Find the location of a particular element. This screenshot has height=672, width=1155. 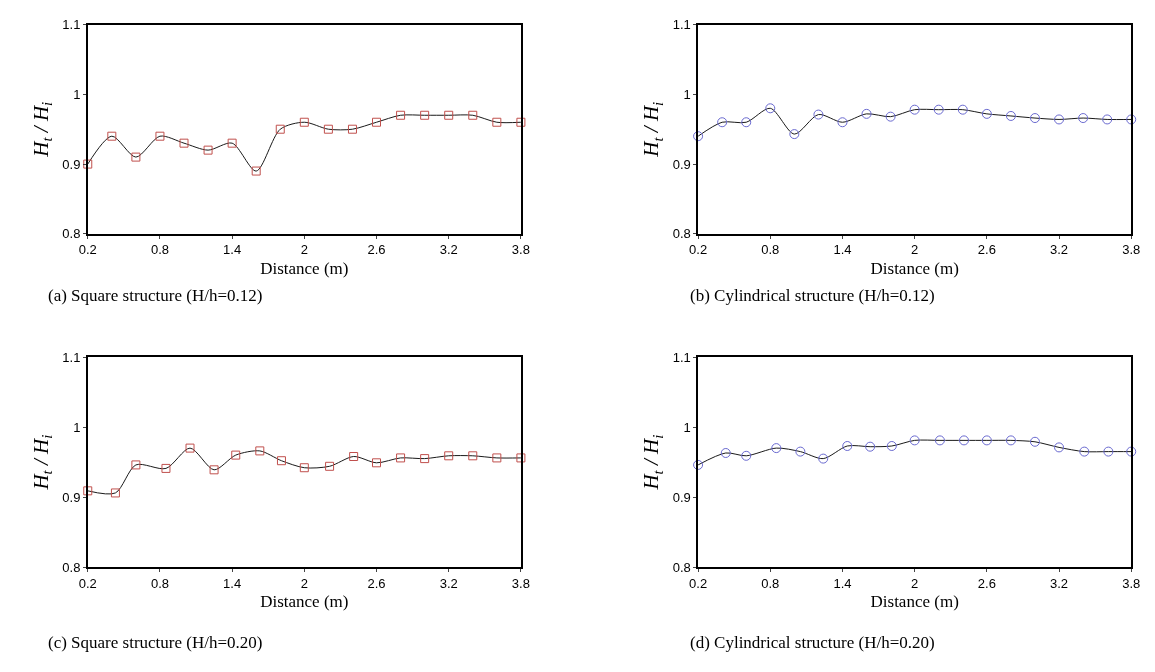

text: (a) Square structure (H/h=0.12) is located at coordinates (155, 295).